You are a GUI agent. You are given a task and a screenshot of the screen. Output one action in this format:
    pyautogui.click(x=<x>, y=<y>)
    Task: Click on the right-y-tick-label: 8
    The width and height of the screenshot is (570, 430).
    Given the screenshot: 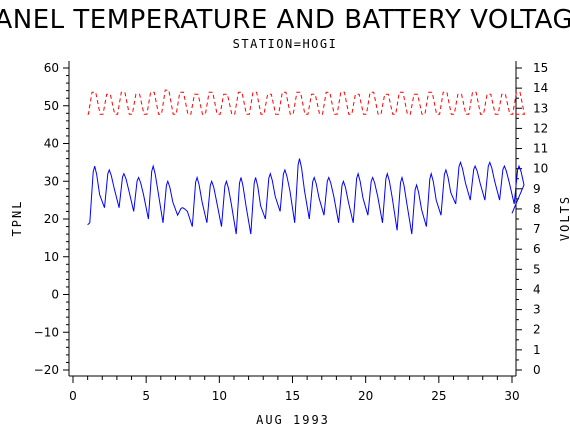 What is the action you would take?
    pyautogui.click(x=537, y=209)
    